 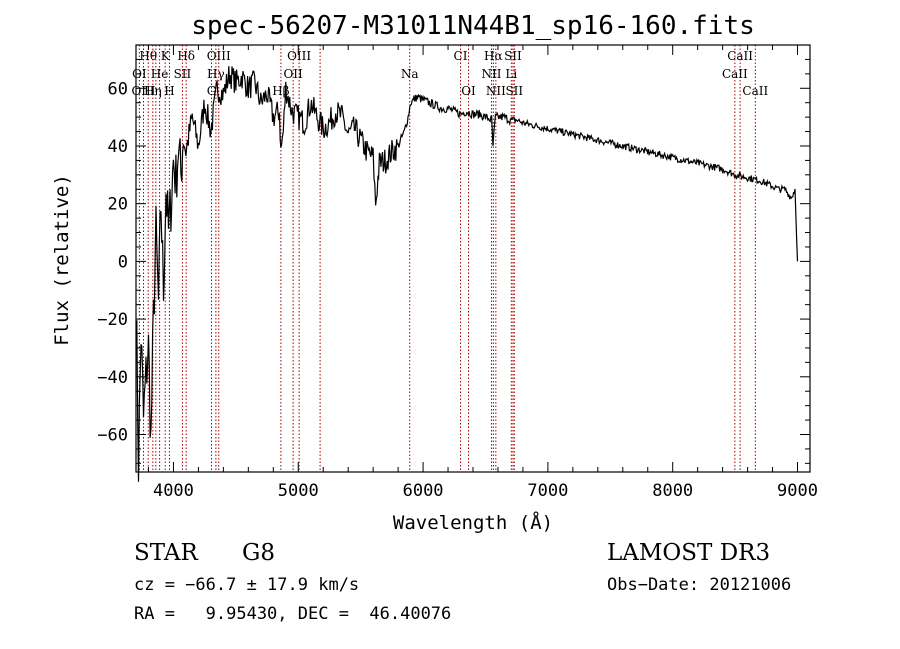 I want to click on x-tick-label: 8000, so click(x=672, y=491).